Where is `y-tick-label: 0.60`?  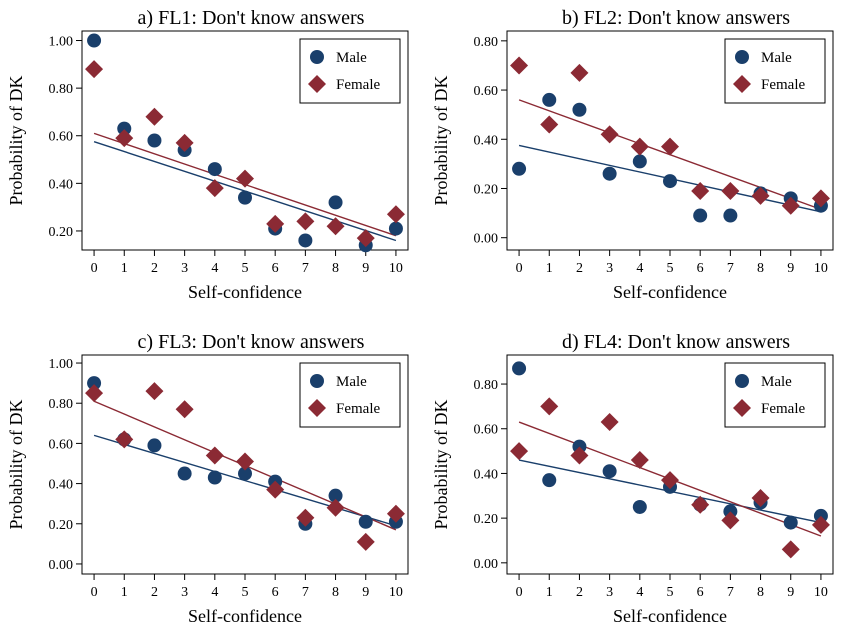 y-tick-label: 0.60 is located at coordinates (486, 430).